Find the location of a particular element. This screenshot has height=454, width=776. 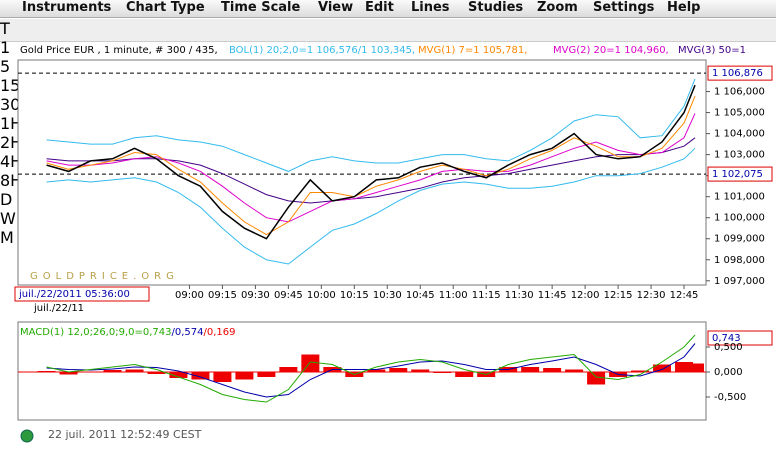

x-tick-label: 12:30 is located at coordinates (651, 295).